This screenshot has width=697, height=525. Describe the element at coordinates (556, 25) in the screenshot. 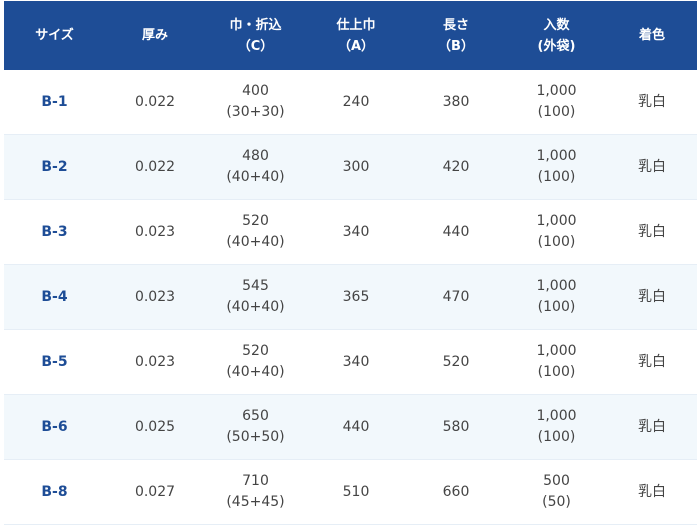

I see `header-quantity-label: 入数` at that location.